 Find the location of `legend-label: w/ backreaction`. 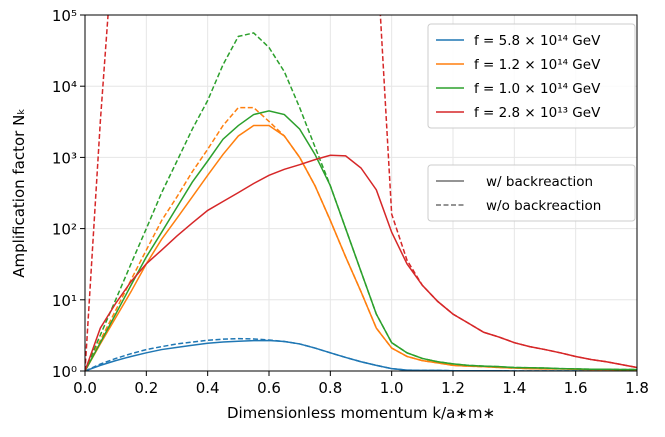

legend-label: w/ backreaction is located at coordinates (539, 182).